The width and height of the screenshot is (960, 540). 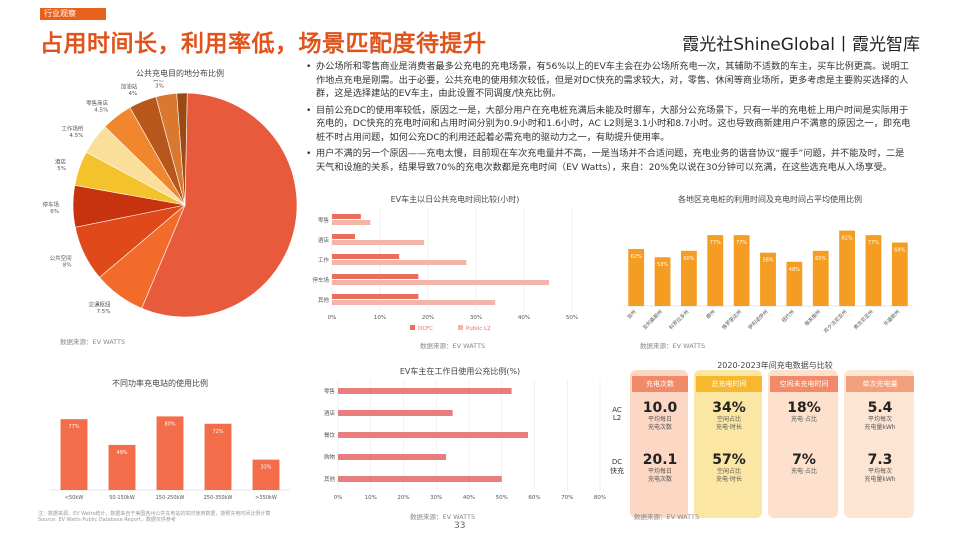 What do you see at coordinates (899, 251) in the screenshot?
I see `vbar1-data-label: 69%` at bounding box center [899, 251].